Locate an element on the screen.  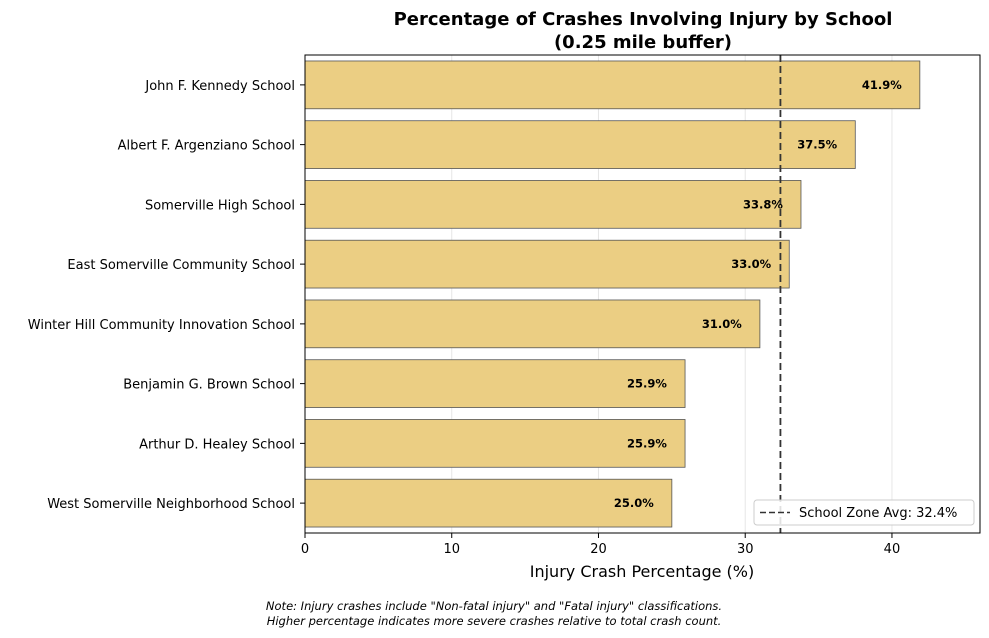
data-label-1: 37.5% is located at coordinates (817, 145).